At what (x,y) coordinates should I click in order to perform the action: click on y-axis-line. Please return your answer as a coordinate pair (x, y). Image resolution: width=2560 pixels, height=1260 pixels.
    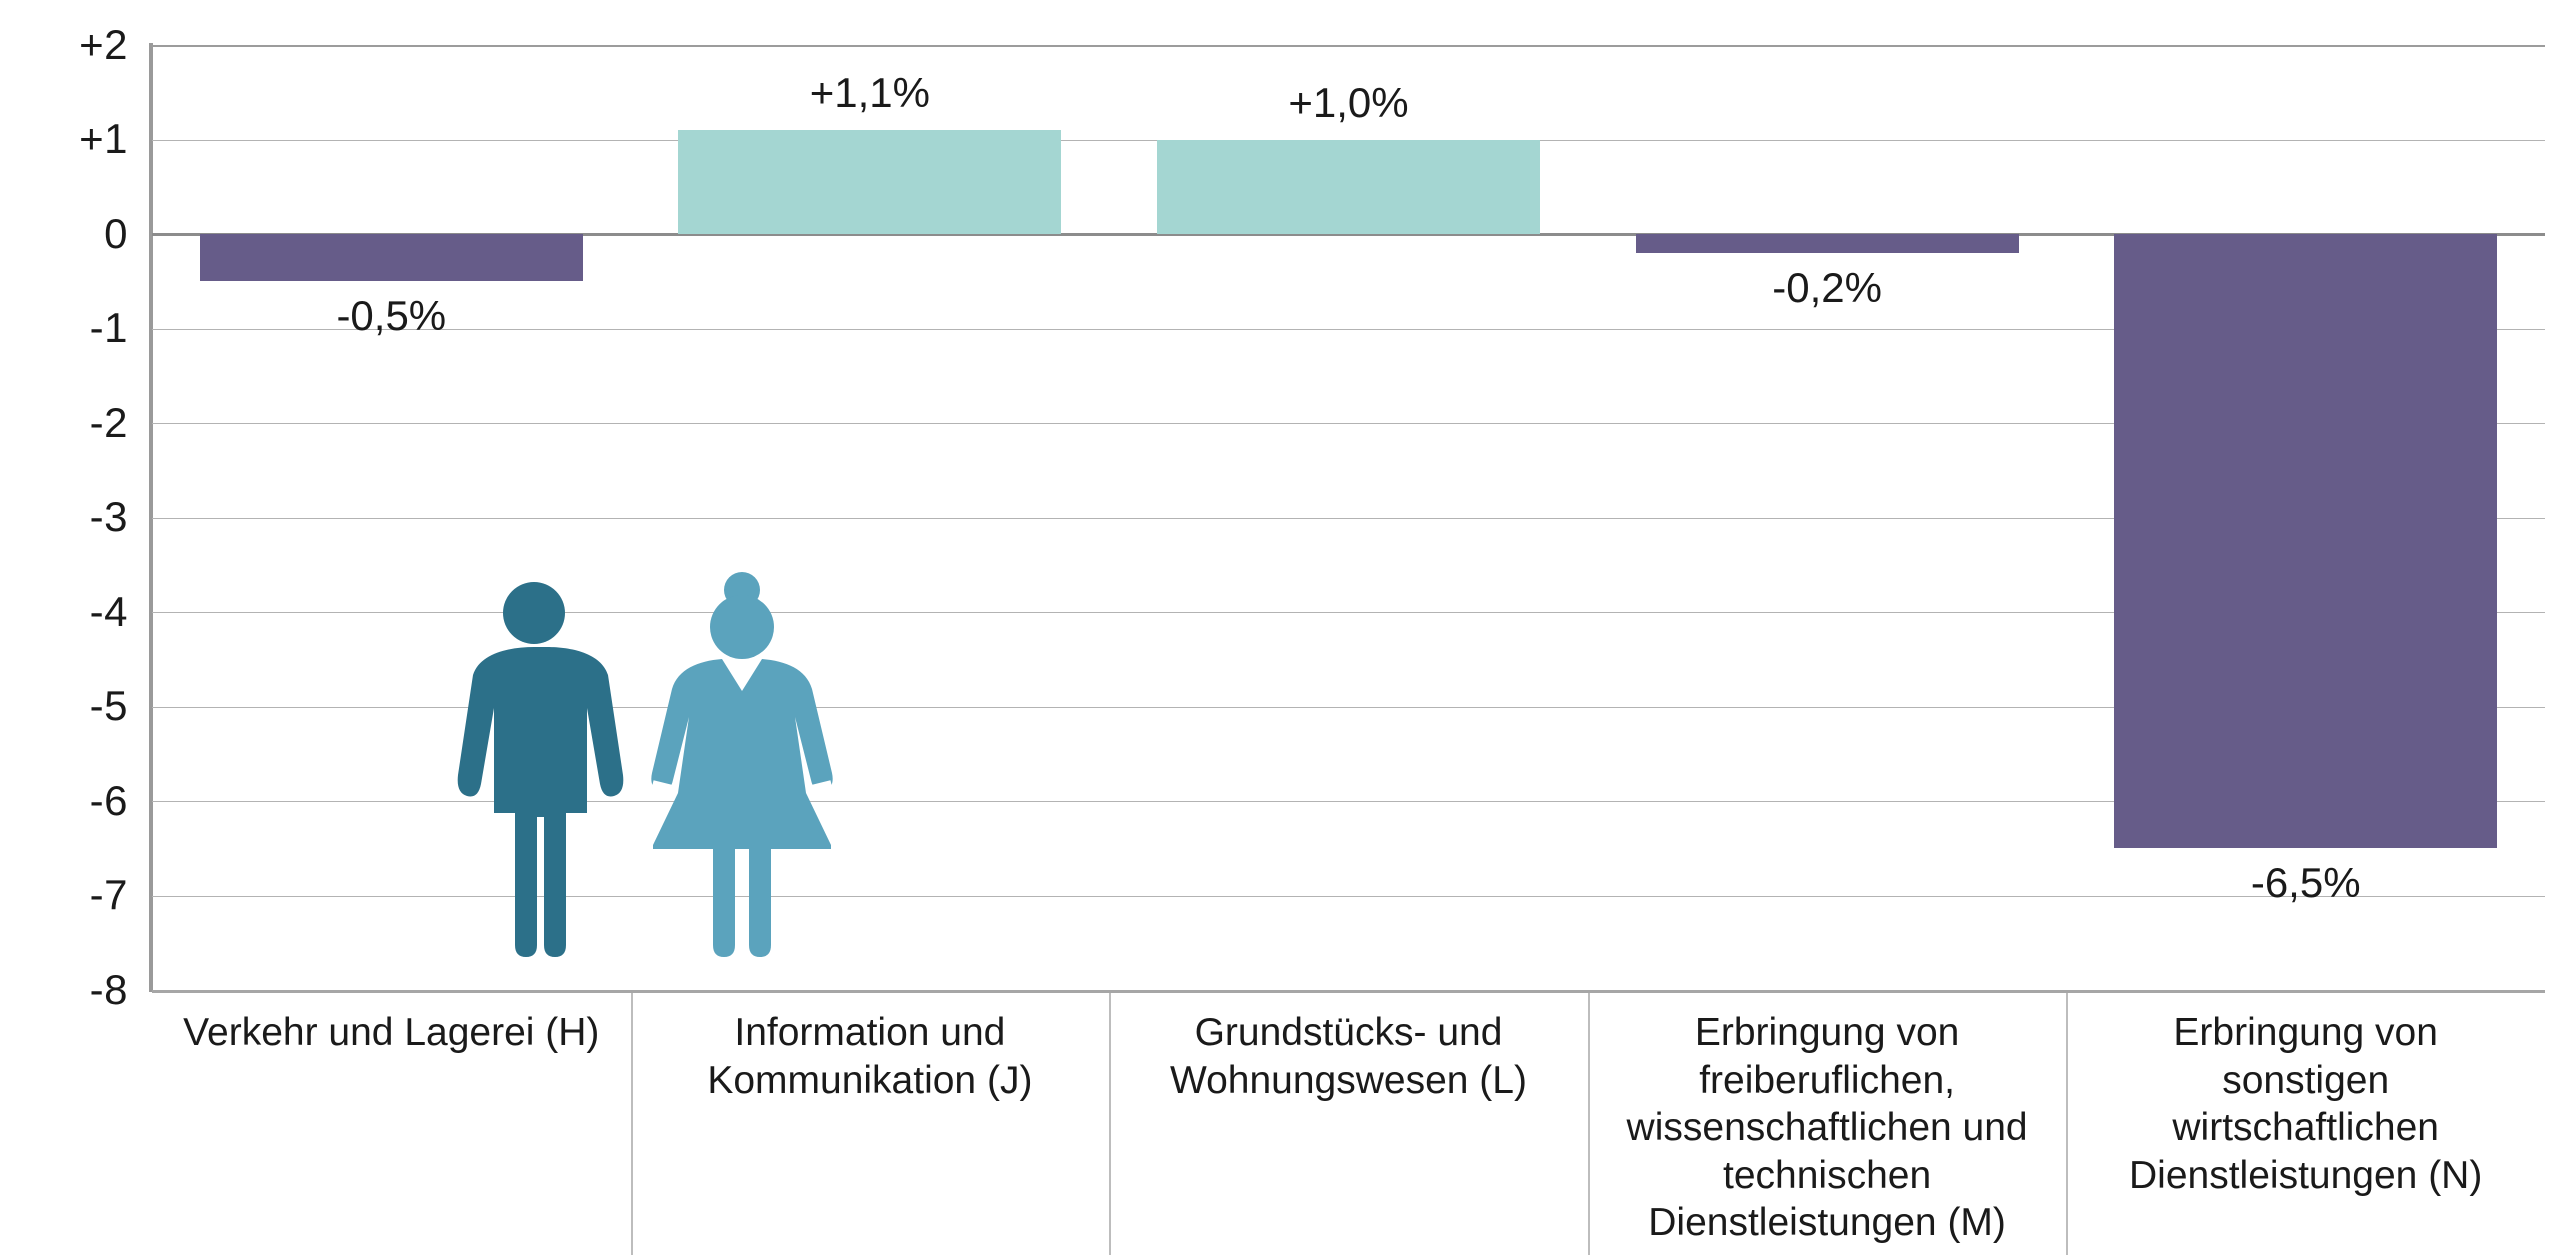
    Looking at the image, I should click on (151, 517).